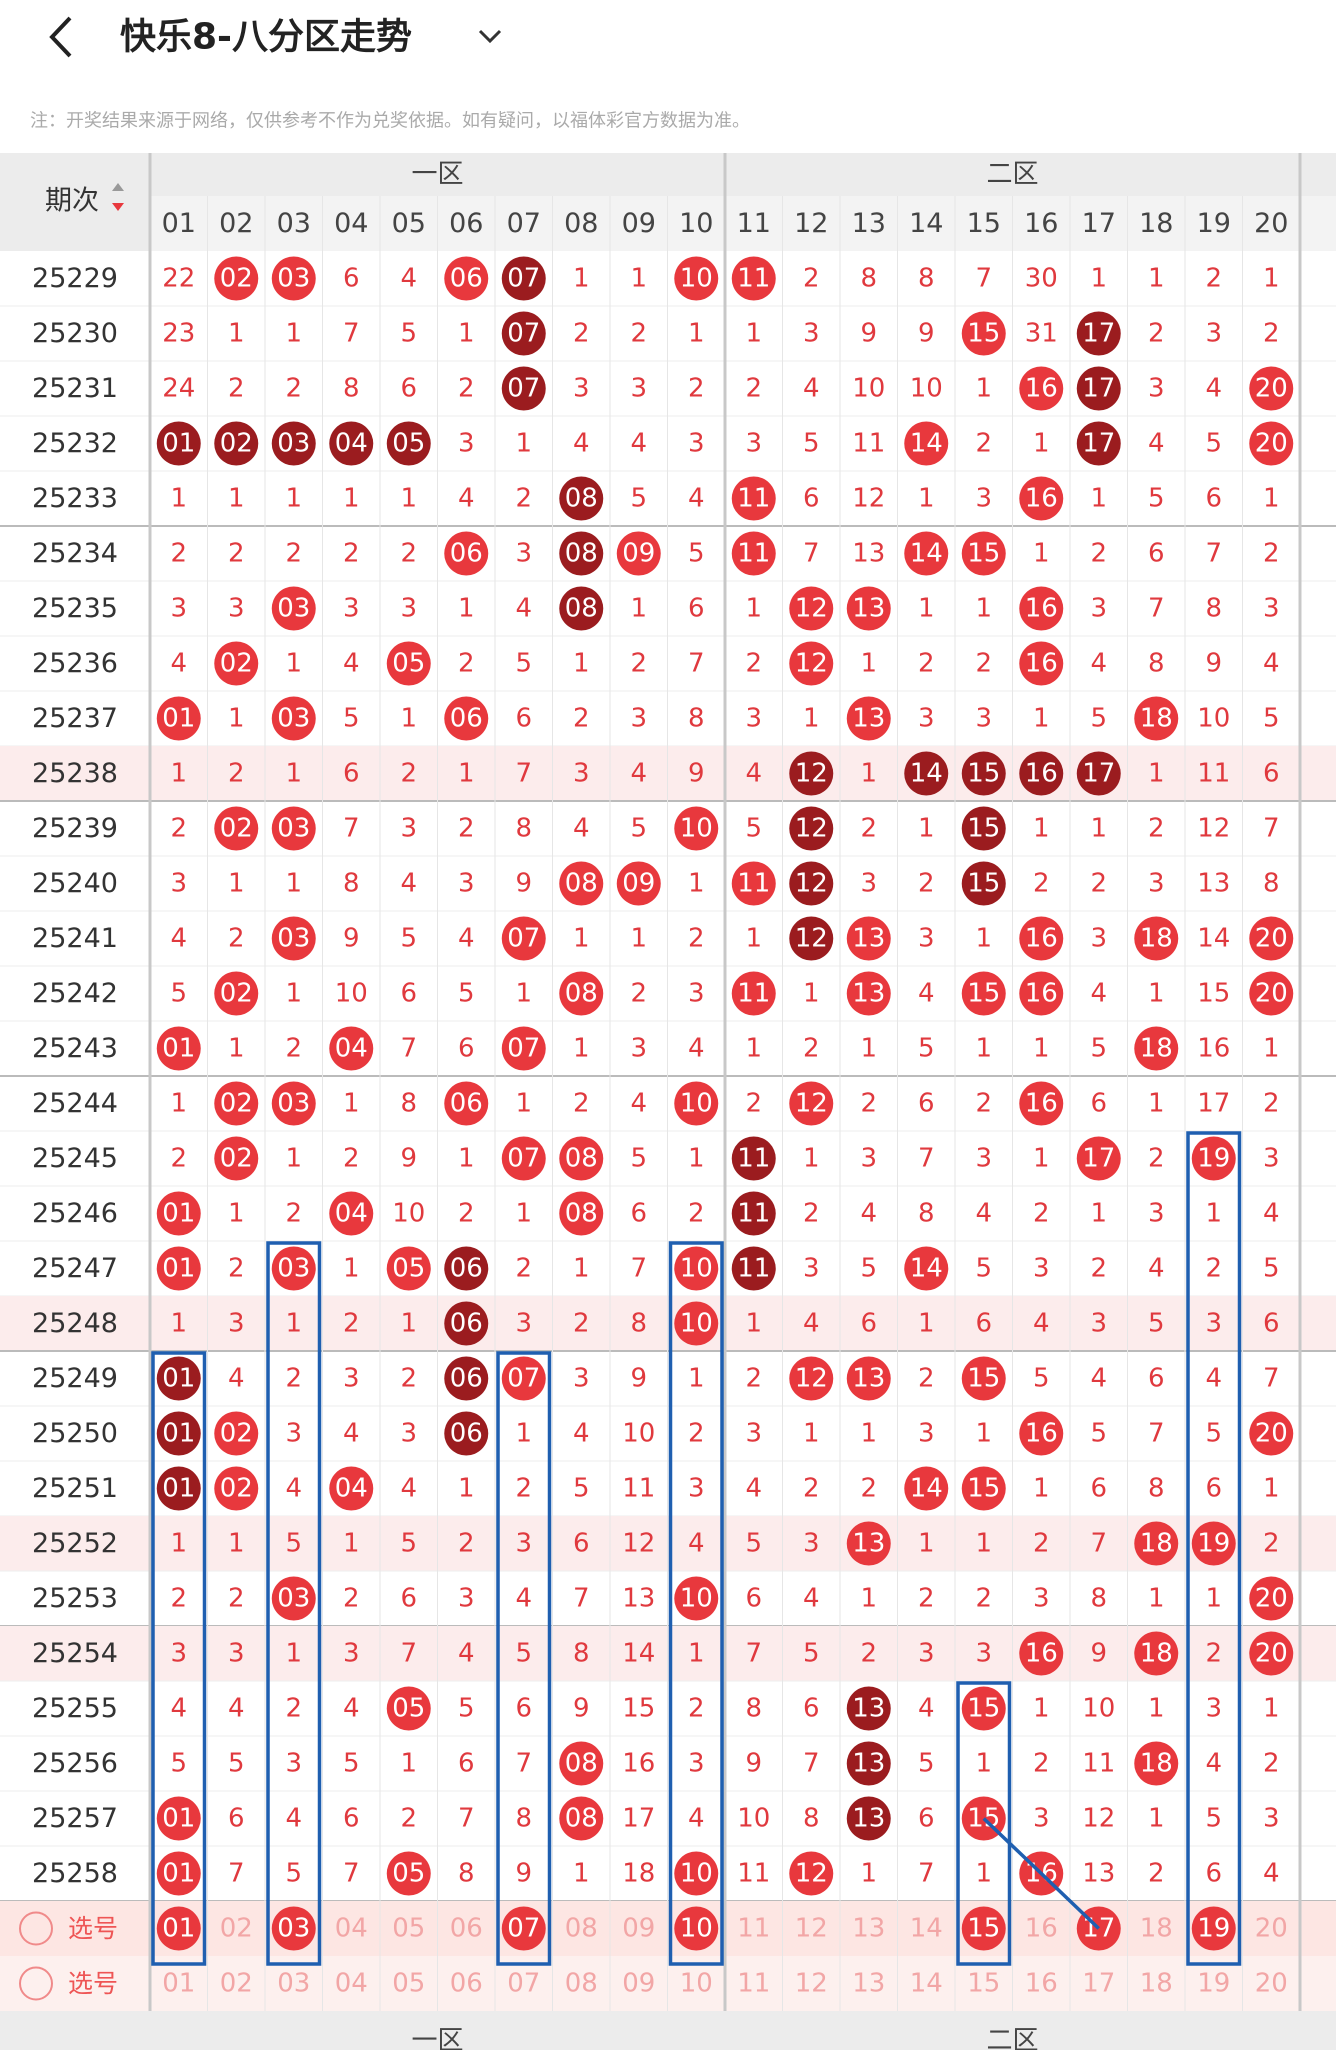 The height and width of the screenshot is (2054, 1336). What do you see at coordinates (696, 1874) in the screenshot?
I see `cell-value: 10` at bounding box center [696, 1874].